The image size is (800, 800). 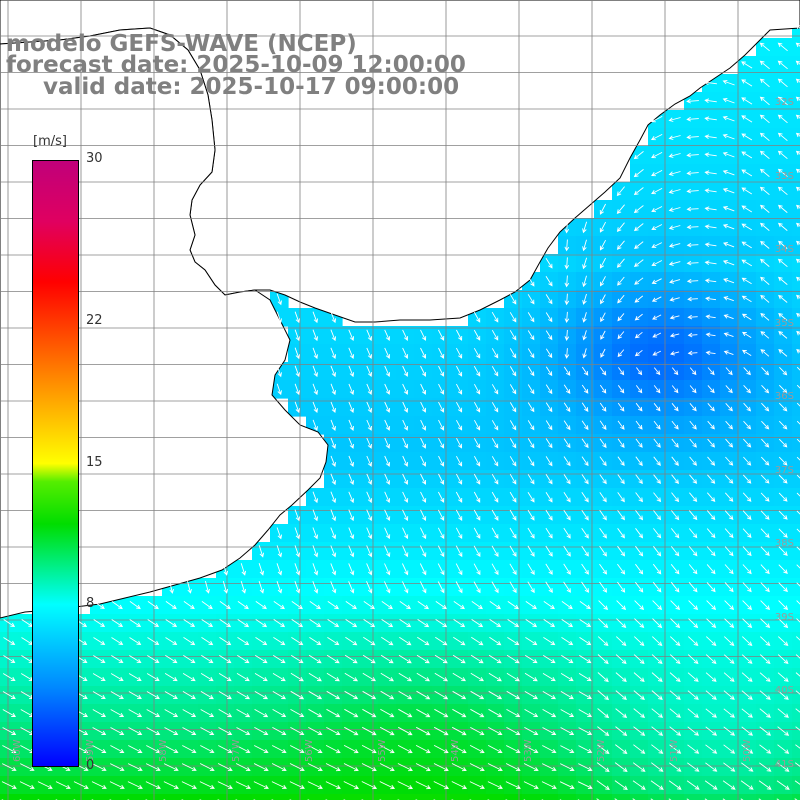 I want to click on longitude-label: 56W, so click(x=309, y=750).